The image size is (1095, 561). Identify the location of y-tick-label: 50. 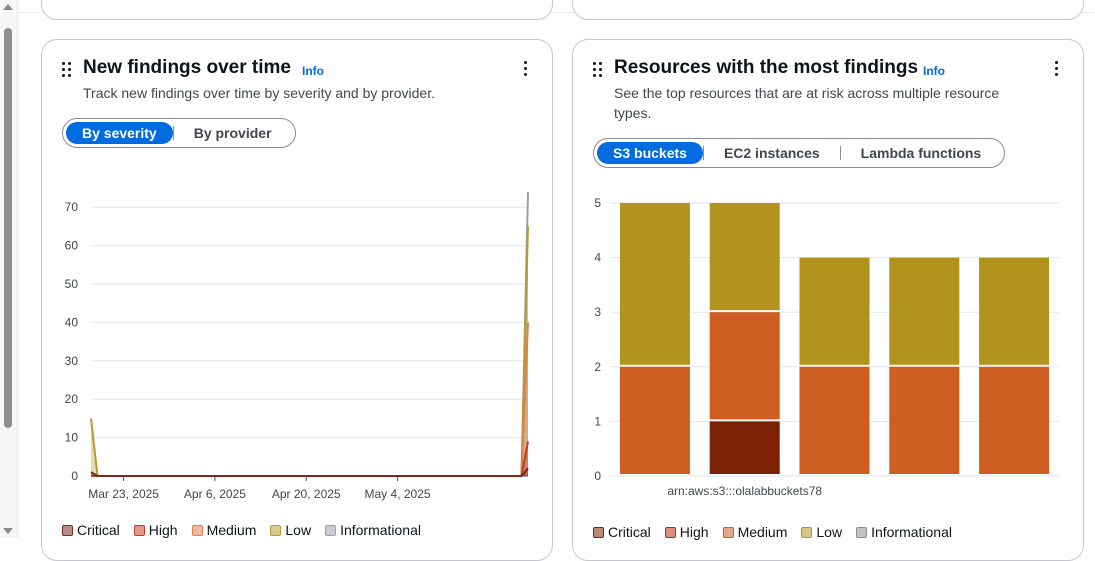
(72, 284).